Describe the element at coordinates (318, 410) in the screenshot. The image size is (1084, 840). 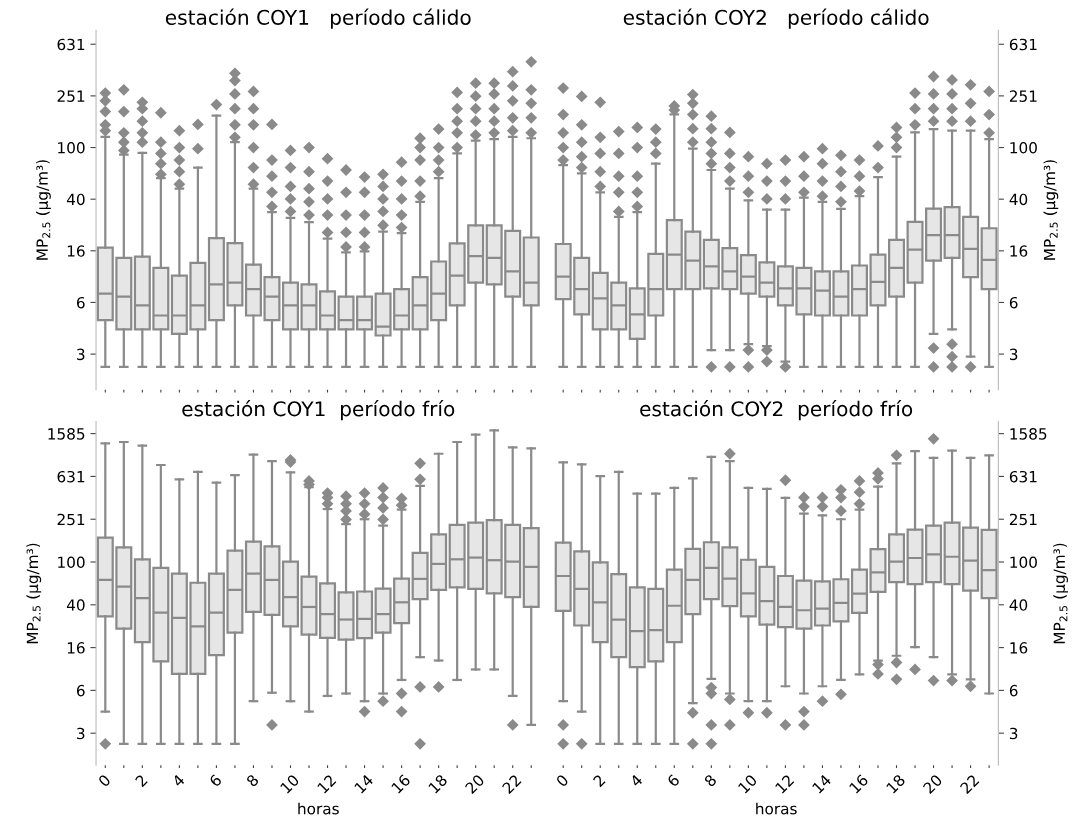
I see `chart-title: estación COY1 período frío` at that location.